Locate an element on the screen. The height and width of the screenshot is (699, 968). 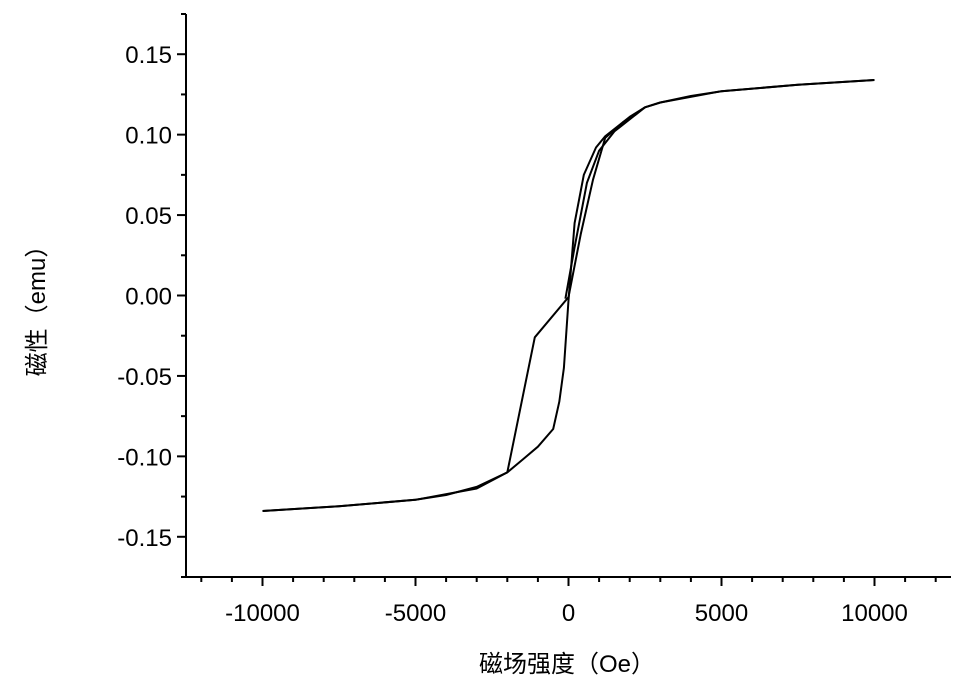
y-tick-label: -0.05 is located at coordinates (144, 377).